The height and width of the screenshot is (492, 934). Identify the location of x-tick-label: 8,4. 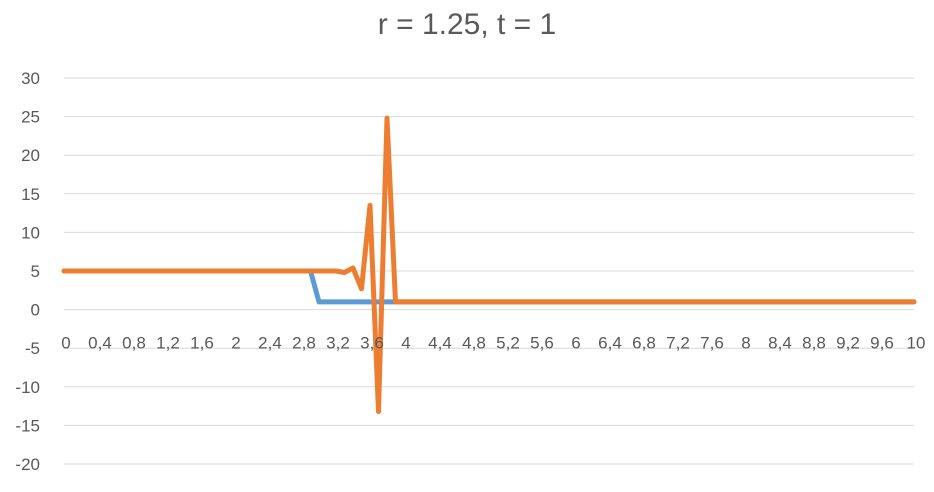
(780, 343).